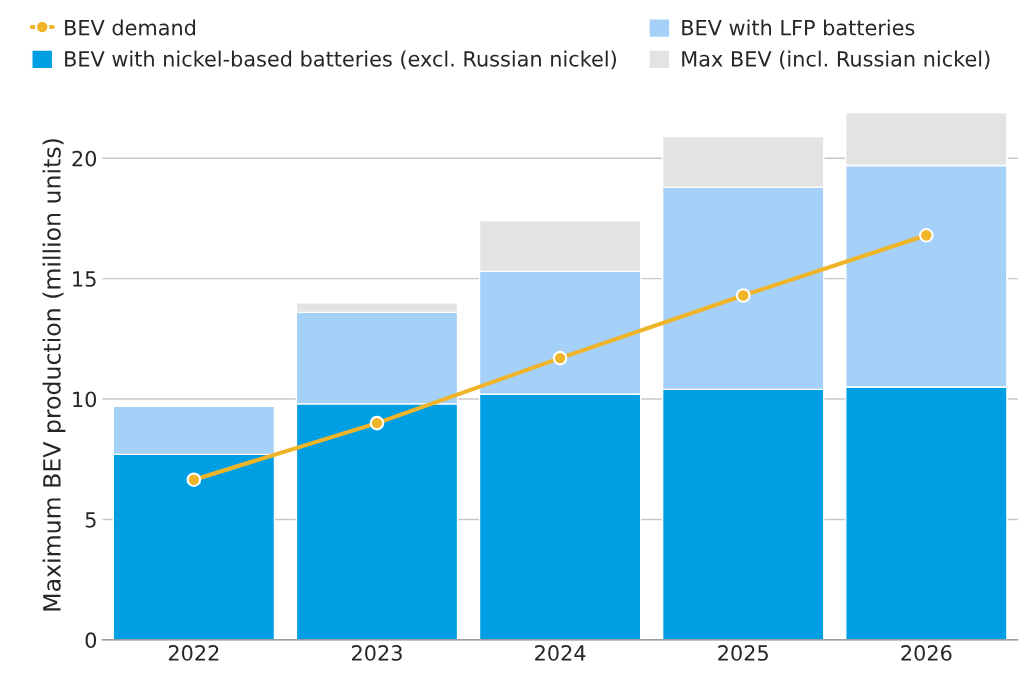  I want to click on x-tick-label: 2022, so click(193, 653).